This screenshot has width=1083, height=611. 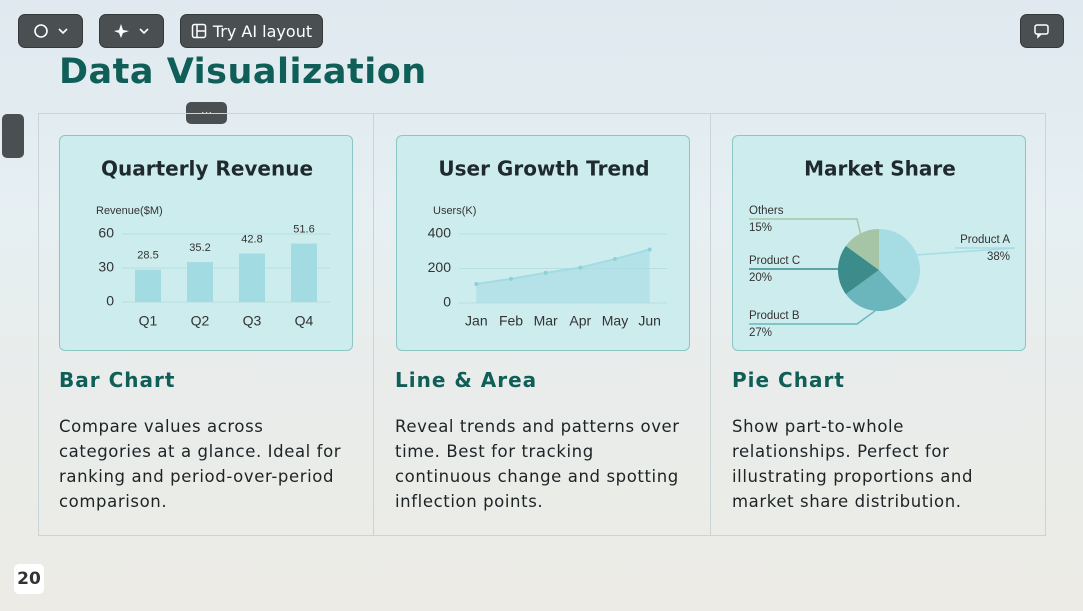 I want to click on slice-label: Product B, so click(x=774, y=316).